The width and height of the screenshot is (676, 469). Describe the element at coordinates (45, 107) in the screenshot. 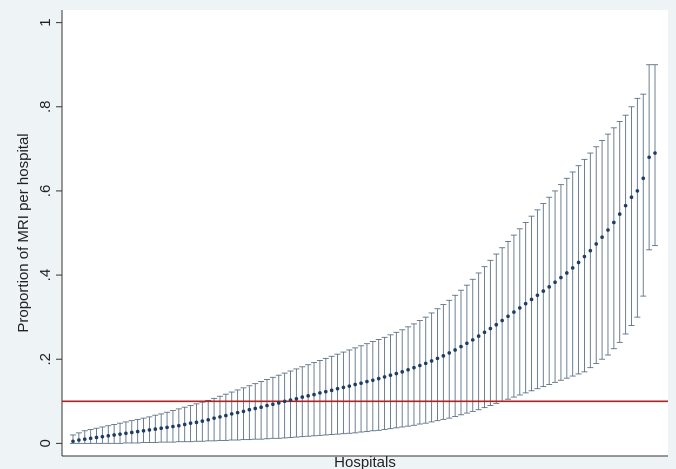

I see `y-tick-label: .8` at that location.